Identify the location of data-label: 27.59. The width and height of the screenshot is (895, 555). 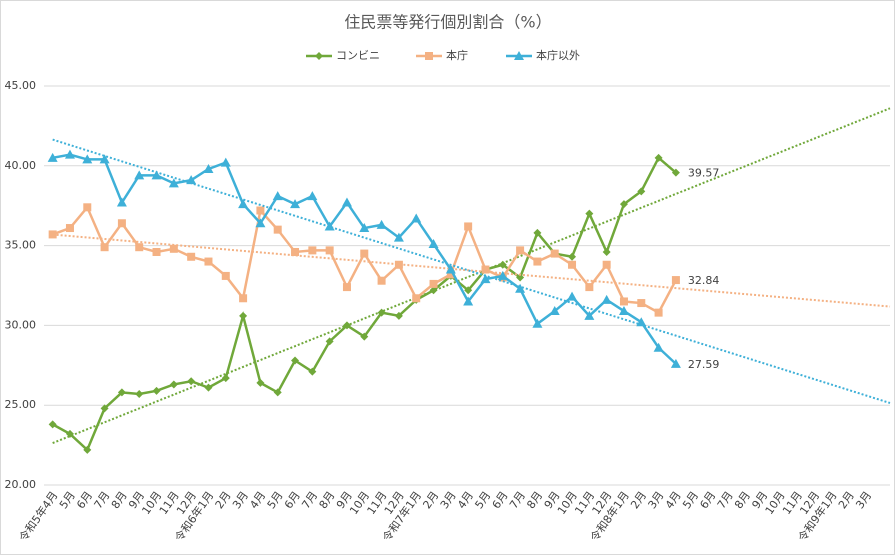
(704, 364).